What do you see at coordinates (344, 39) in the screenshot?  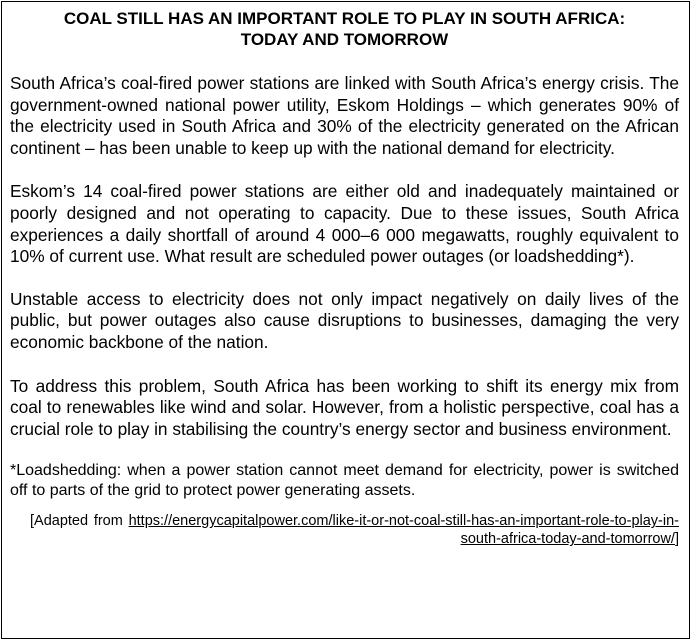 I see `title-line-2: TODAY AND TOMORROW` at bounding box center [344, 39].